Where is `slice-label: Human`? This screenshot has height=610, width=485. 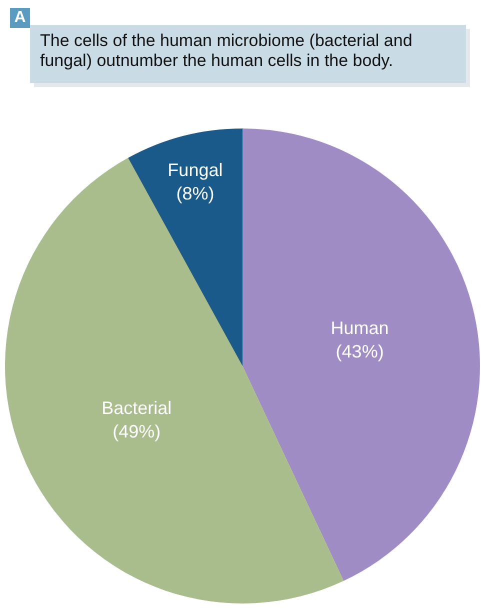
slice-label: Human is located at coordinates (359, 328).